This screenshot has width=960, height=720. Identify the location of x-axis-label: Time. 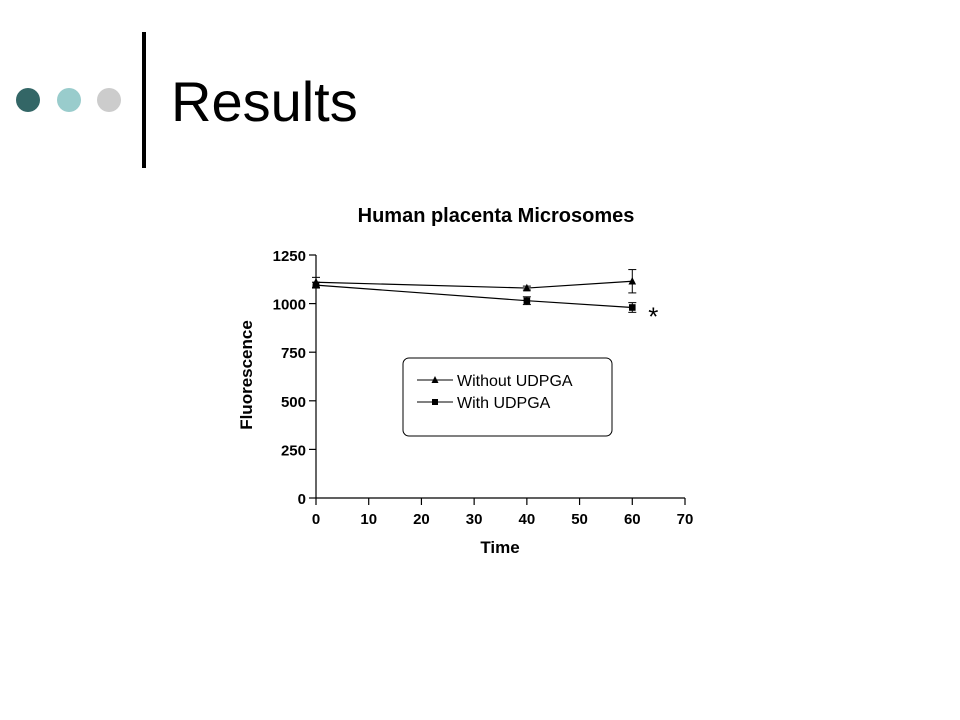
(499, 547).